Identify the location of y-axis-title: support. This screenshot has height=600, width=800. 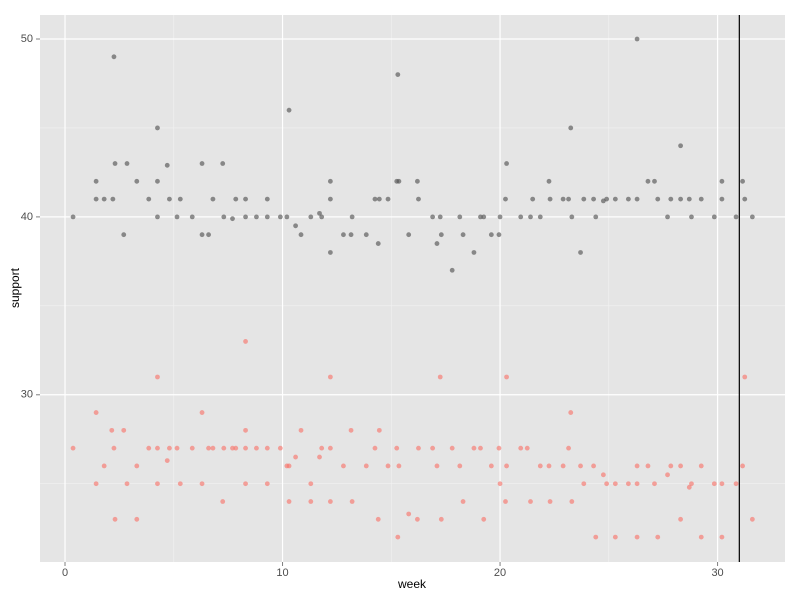
(15, 287).